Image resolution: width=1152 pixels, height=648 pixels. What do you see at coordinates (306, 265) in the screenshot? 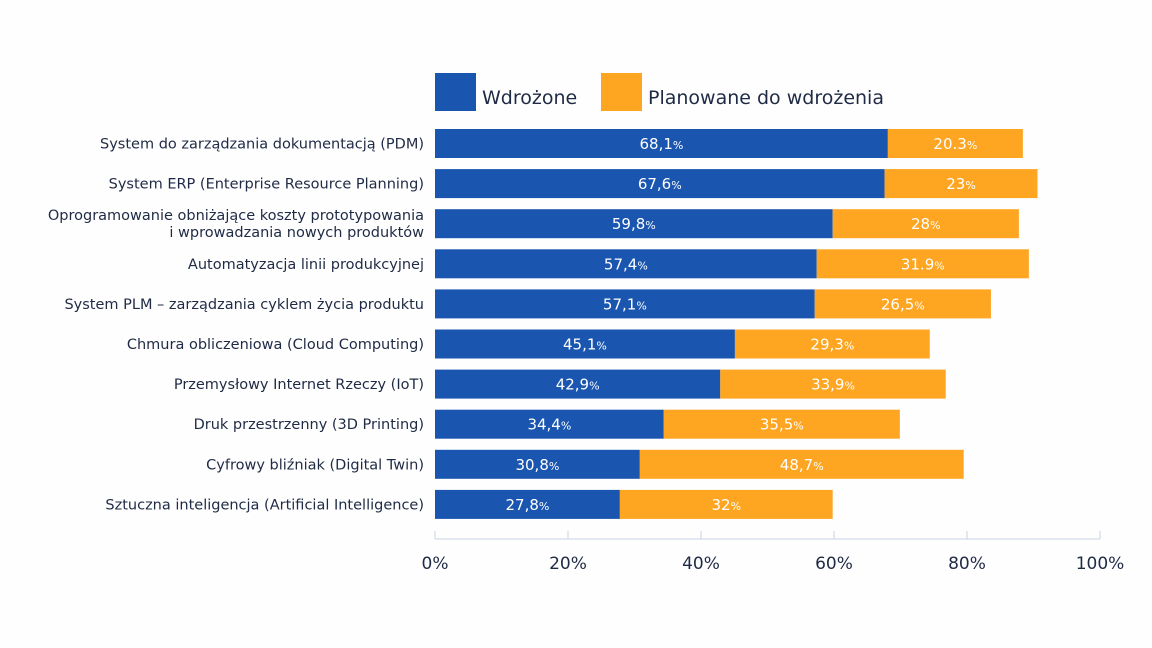
I see `category-label: Automatyzacja linii produkcyjnej` at bounding box center [306, 265].